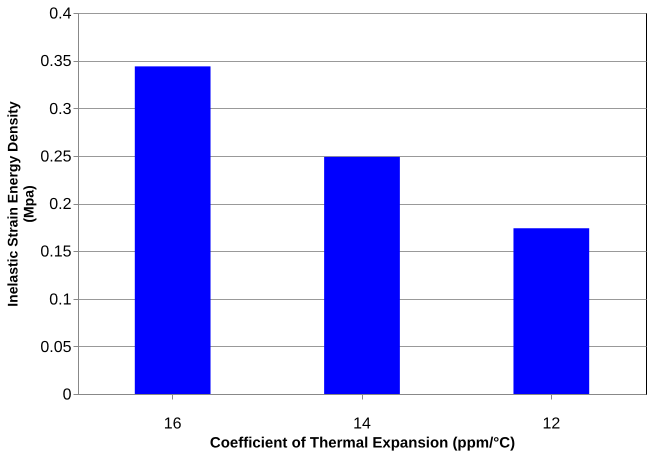 The height and width of the screenshot is (455, 651). I want to click on y-tick-label: 0.3, so click(60, 109).